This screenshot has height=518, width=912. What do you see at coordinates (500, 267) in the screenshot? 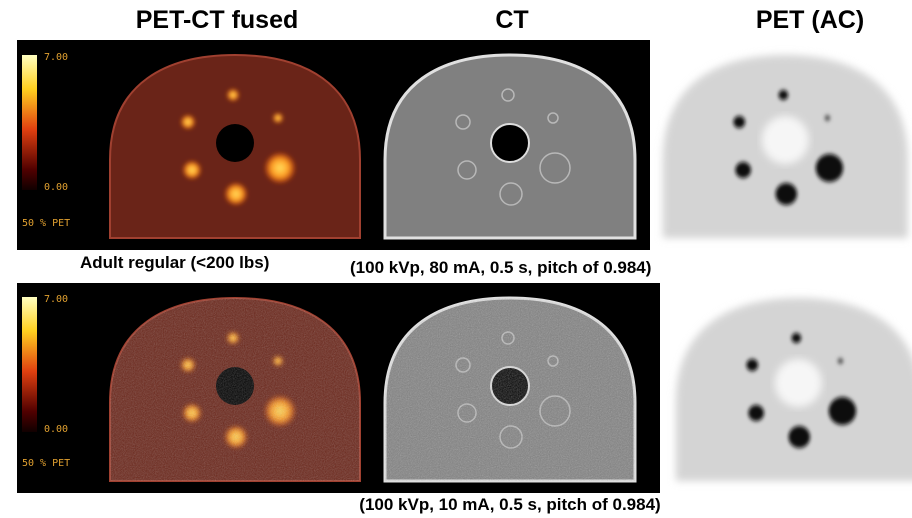
I see `row-caption: (100 kVp, 80 mA, 0.5 s, pitch of 0.984)` at bounding box center [500, 267].